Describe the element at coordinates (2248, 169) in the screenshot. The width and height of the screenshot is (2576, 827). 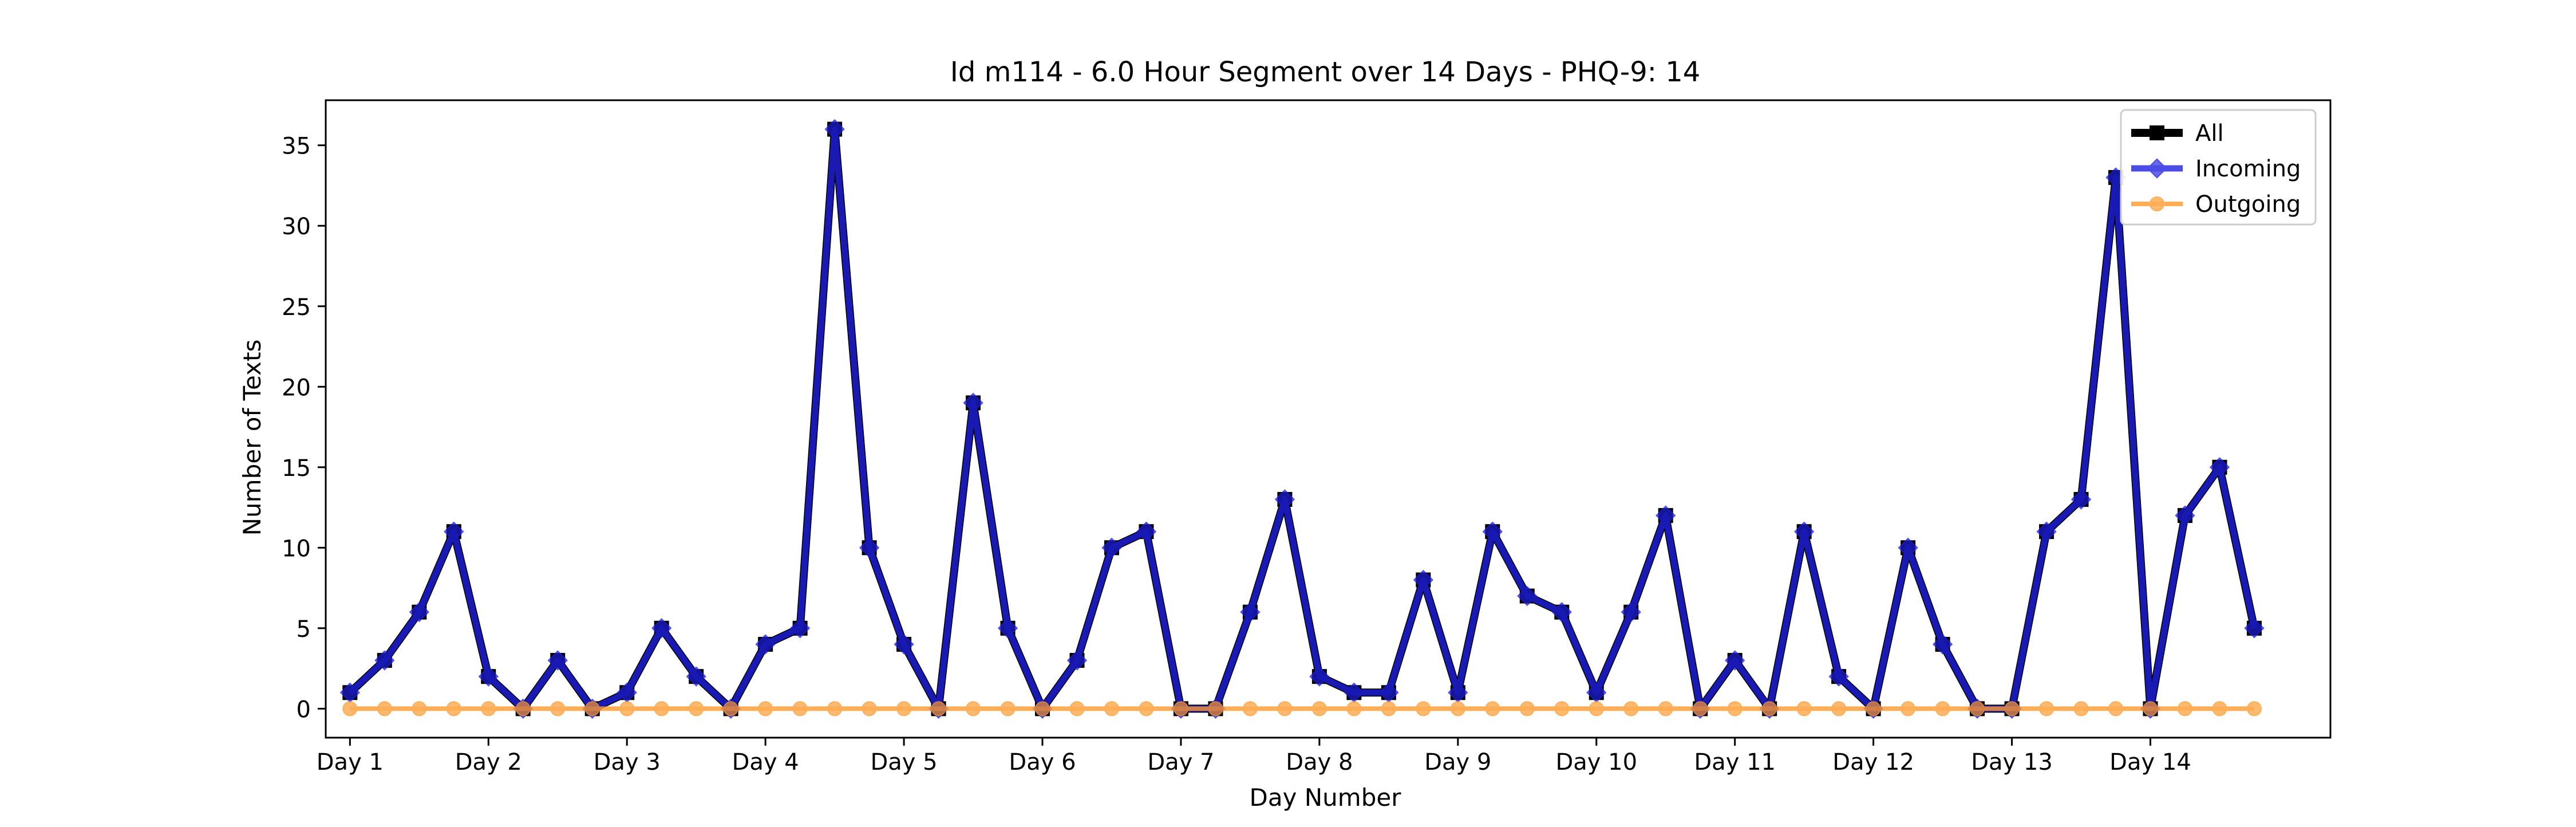
I see `legend-label: Incoming` at that location.